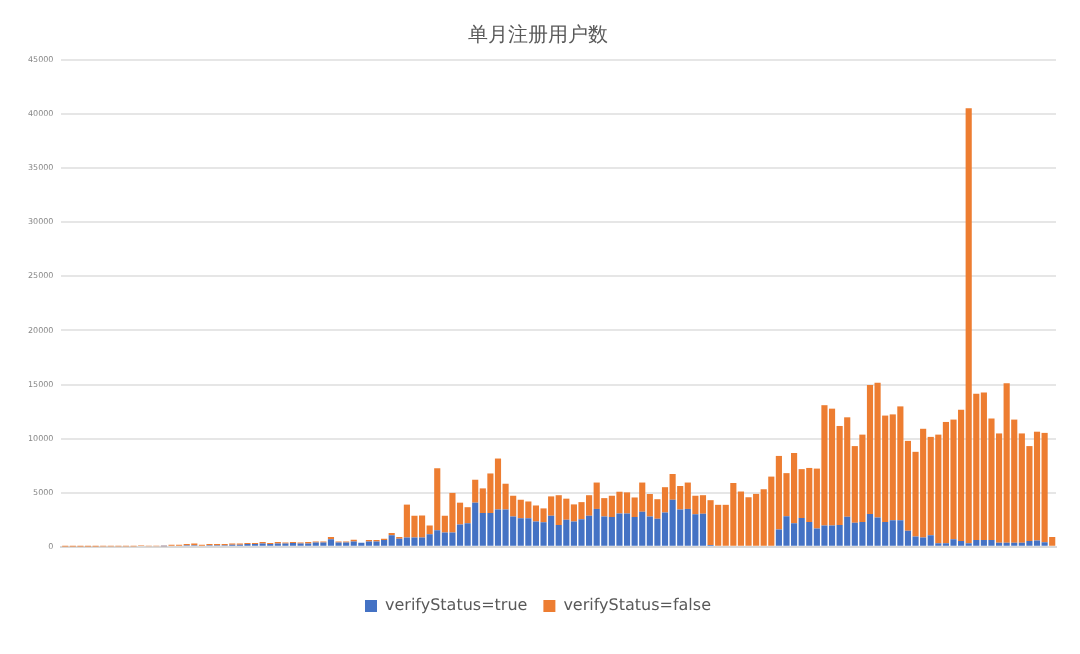  What do you see at coordinates (538, 35) in the screenshot?
I see `chart-title: 单月注册用户数` at bounding box center [538, 35].